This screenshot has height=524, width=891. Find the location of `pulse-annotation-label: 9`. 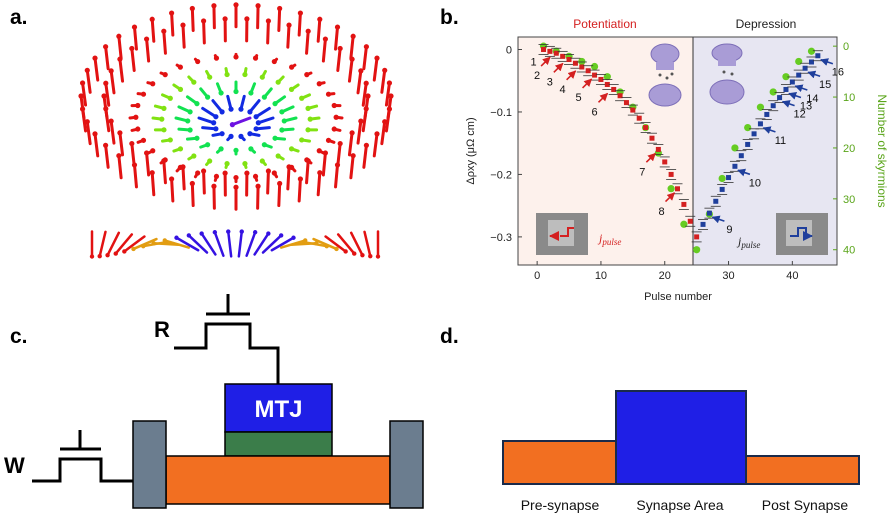

pulse-annotation-label: 9 is located at coordinates (729, 230).